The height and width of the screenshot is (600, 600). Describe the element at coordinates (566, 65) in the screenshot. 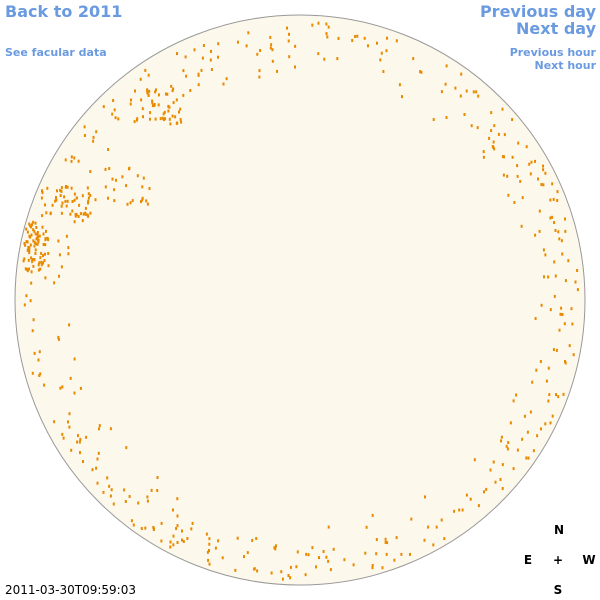

I see `next-hour-link: Next hour` at that location.